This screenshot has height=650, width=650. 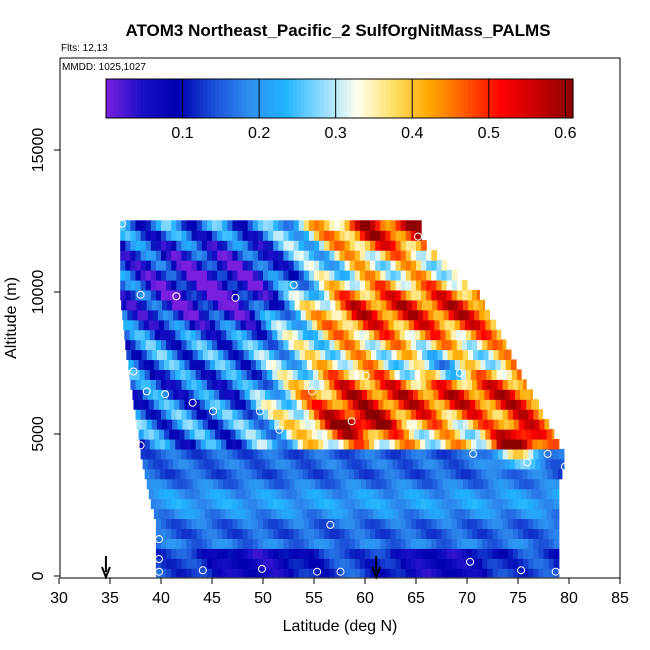 I want to click on arrow-head, so click(x=105, y=573).